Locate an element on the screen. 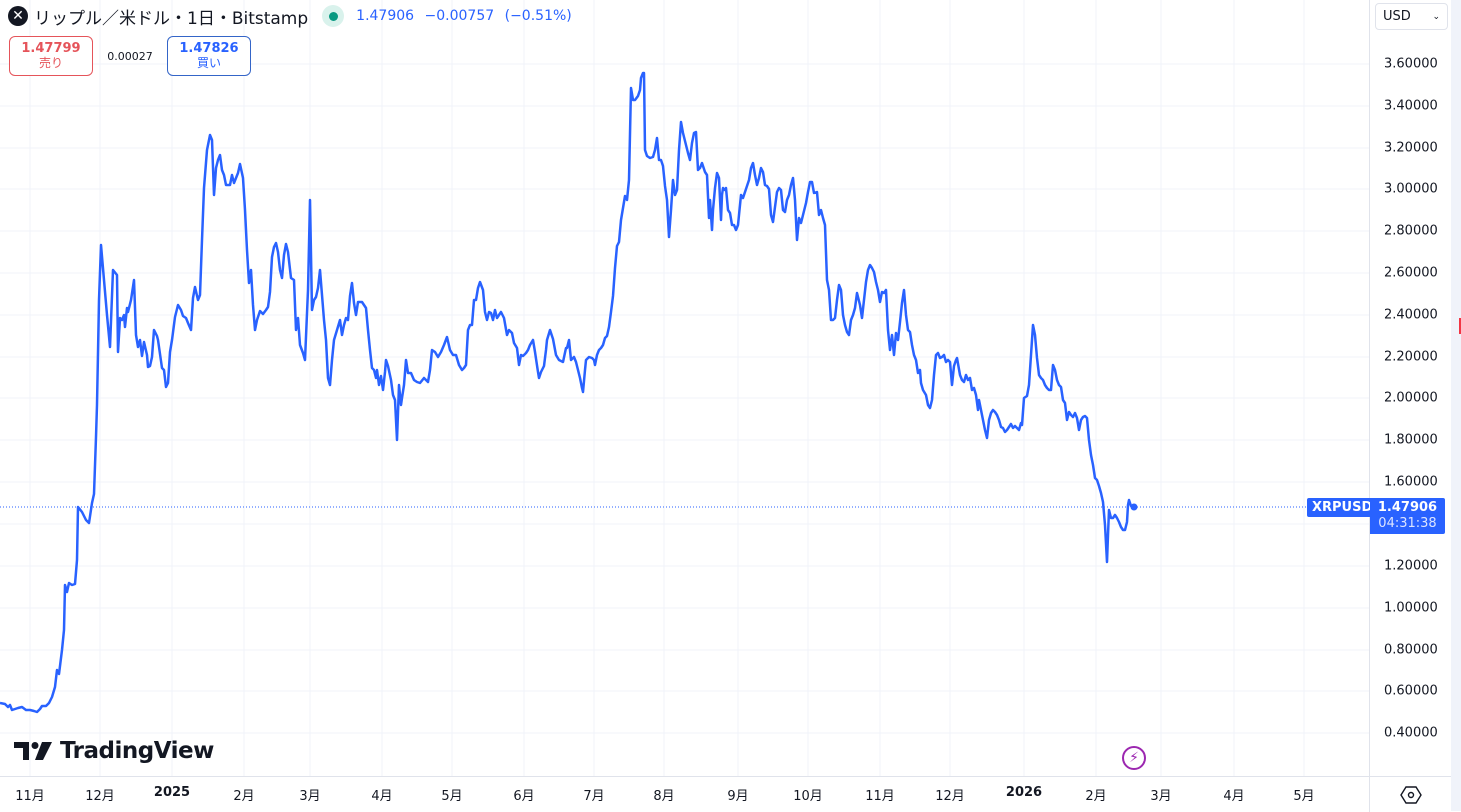 This screenshot has height=812, width=1461. price-change-pct: (−0.51%) is located at coordinates (538, 16).